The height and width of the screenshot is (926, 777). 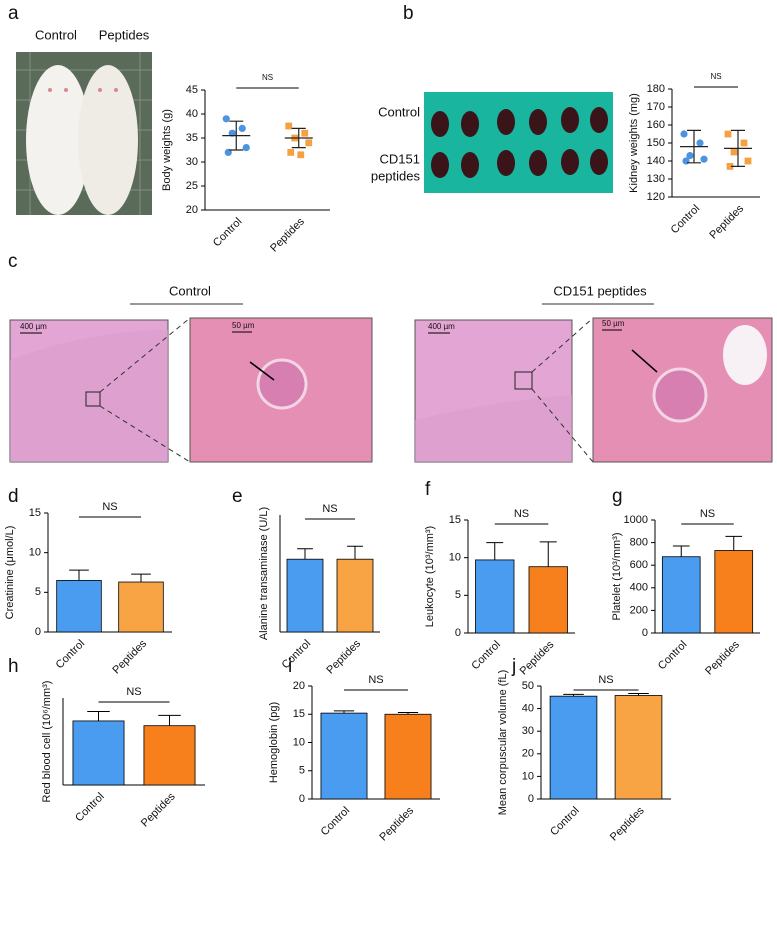 What do you see at coordinates (13, 666) in the screenshot?
I see `panel-letter: h` at bounding box center [13, 666].